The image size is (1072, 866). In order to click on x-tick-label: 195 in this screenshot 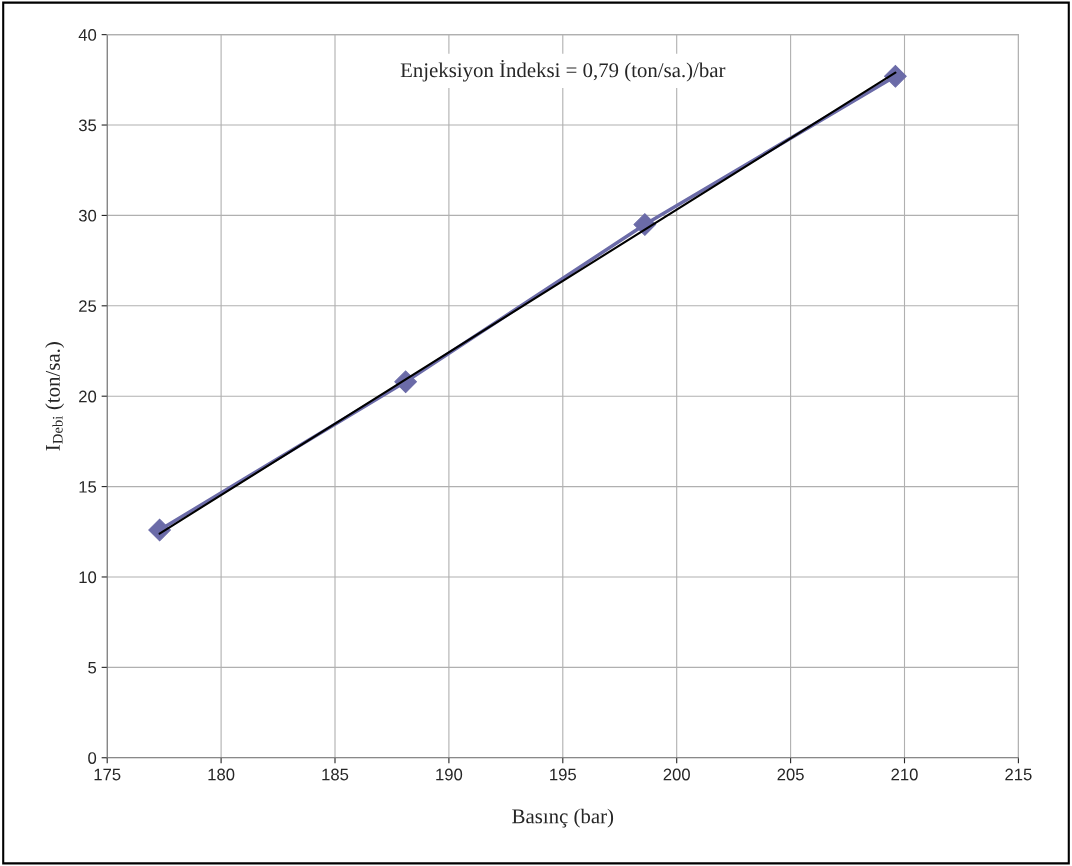, I will do `click(563, 774)`.